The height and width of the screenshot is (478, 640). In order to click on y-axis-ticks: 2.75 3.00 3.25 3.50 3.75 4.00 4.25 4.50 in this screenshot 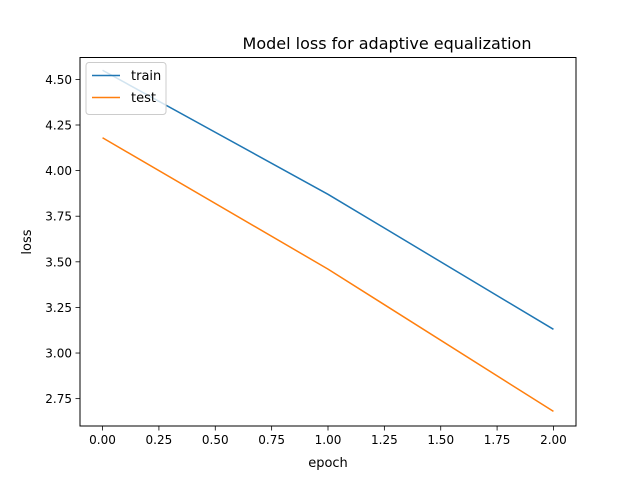, I will do `click(62, 239)`.